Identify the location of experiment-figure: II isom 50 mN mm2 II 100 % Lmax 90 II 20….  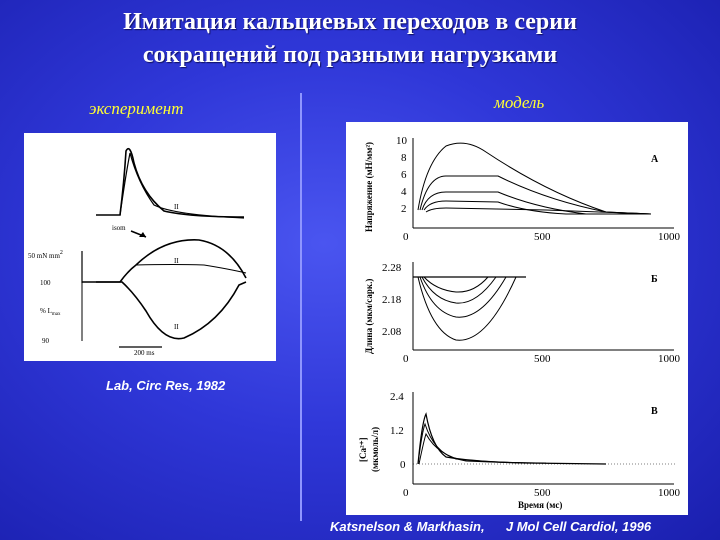
(150, 247).